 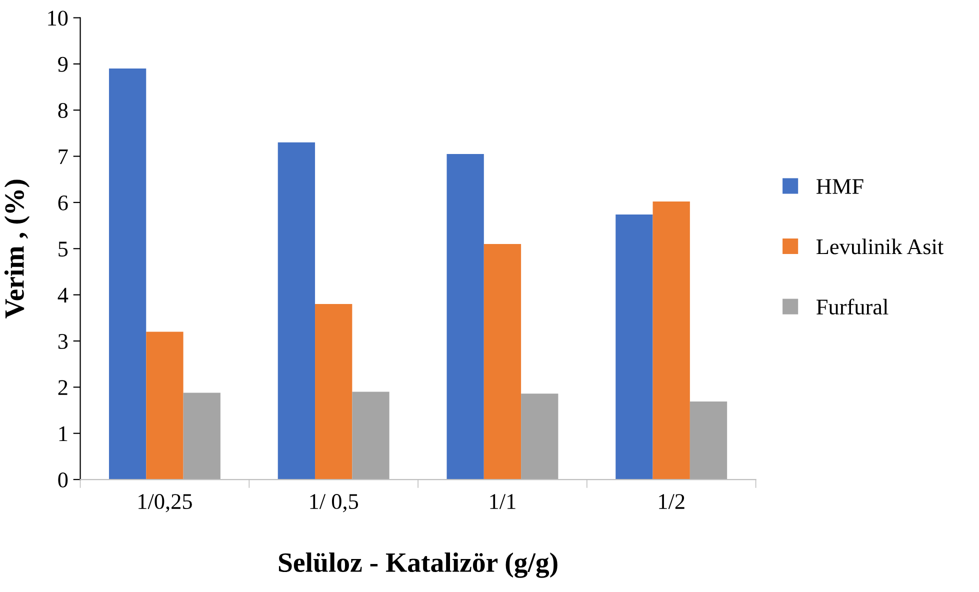 I want to click on y-tick-label: 1, so click(x=63, y=434).